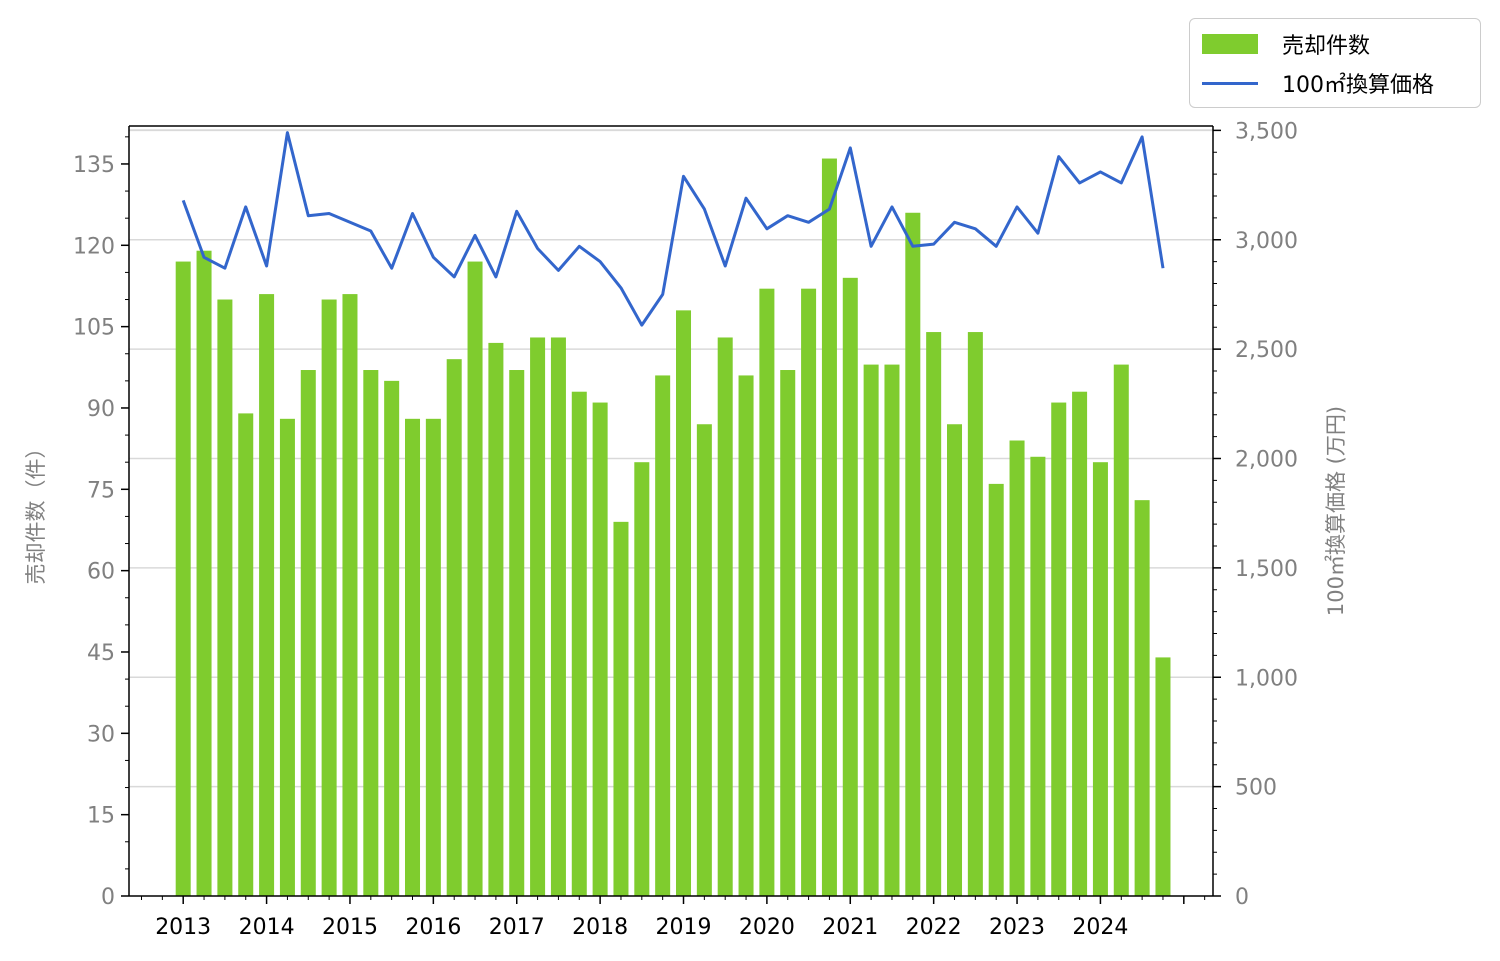  I want to click on price-line, so click(673, 229).